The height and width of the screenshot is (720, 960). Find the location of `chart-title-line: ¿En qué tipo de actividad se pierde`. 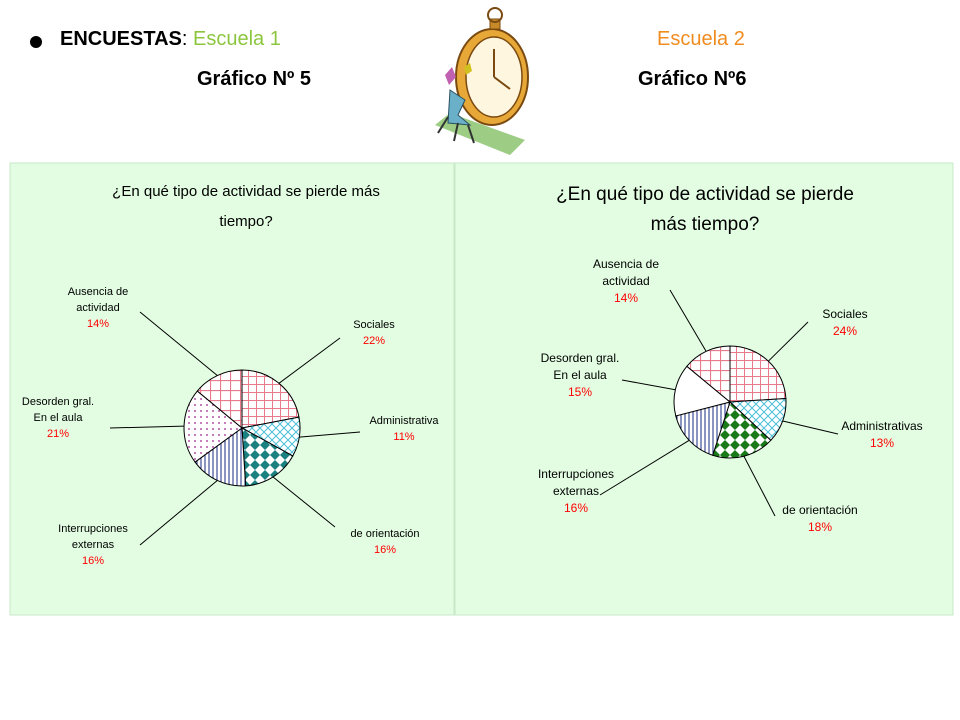

chart-title-line: ¿En qué tipo de actividad se pierde is located at coordinates (705, 194).